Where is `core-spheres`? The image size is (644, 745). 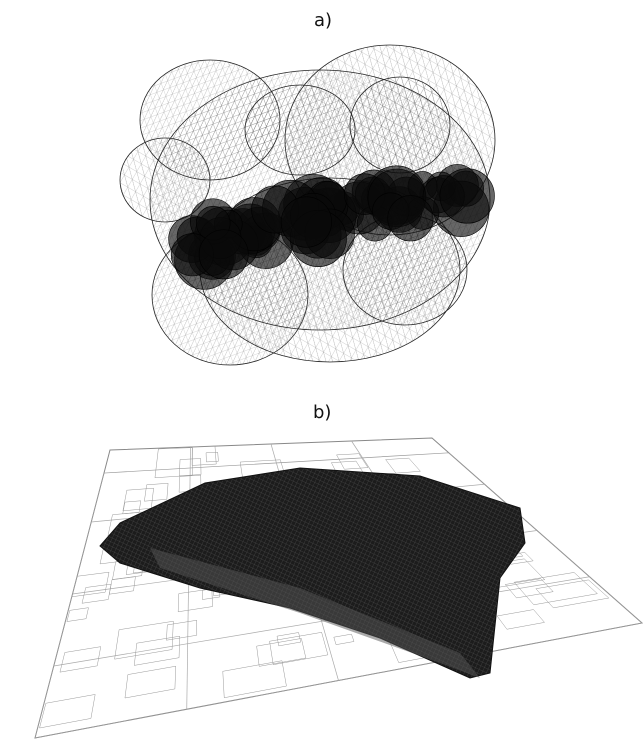 core-spheres is located at coordinates (331, 227).